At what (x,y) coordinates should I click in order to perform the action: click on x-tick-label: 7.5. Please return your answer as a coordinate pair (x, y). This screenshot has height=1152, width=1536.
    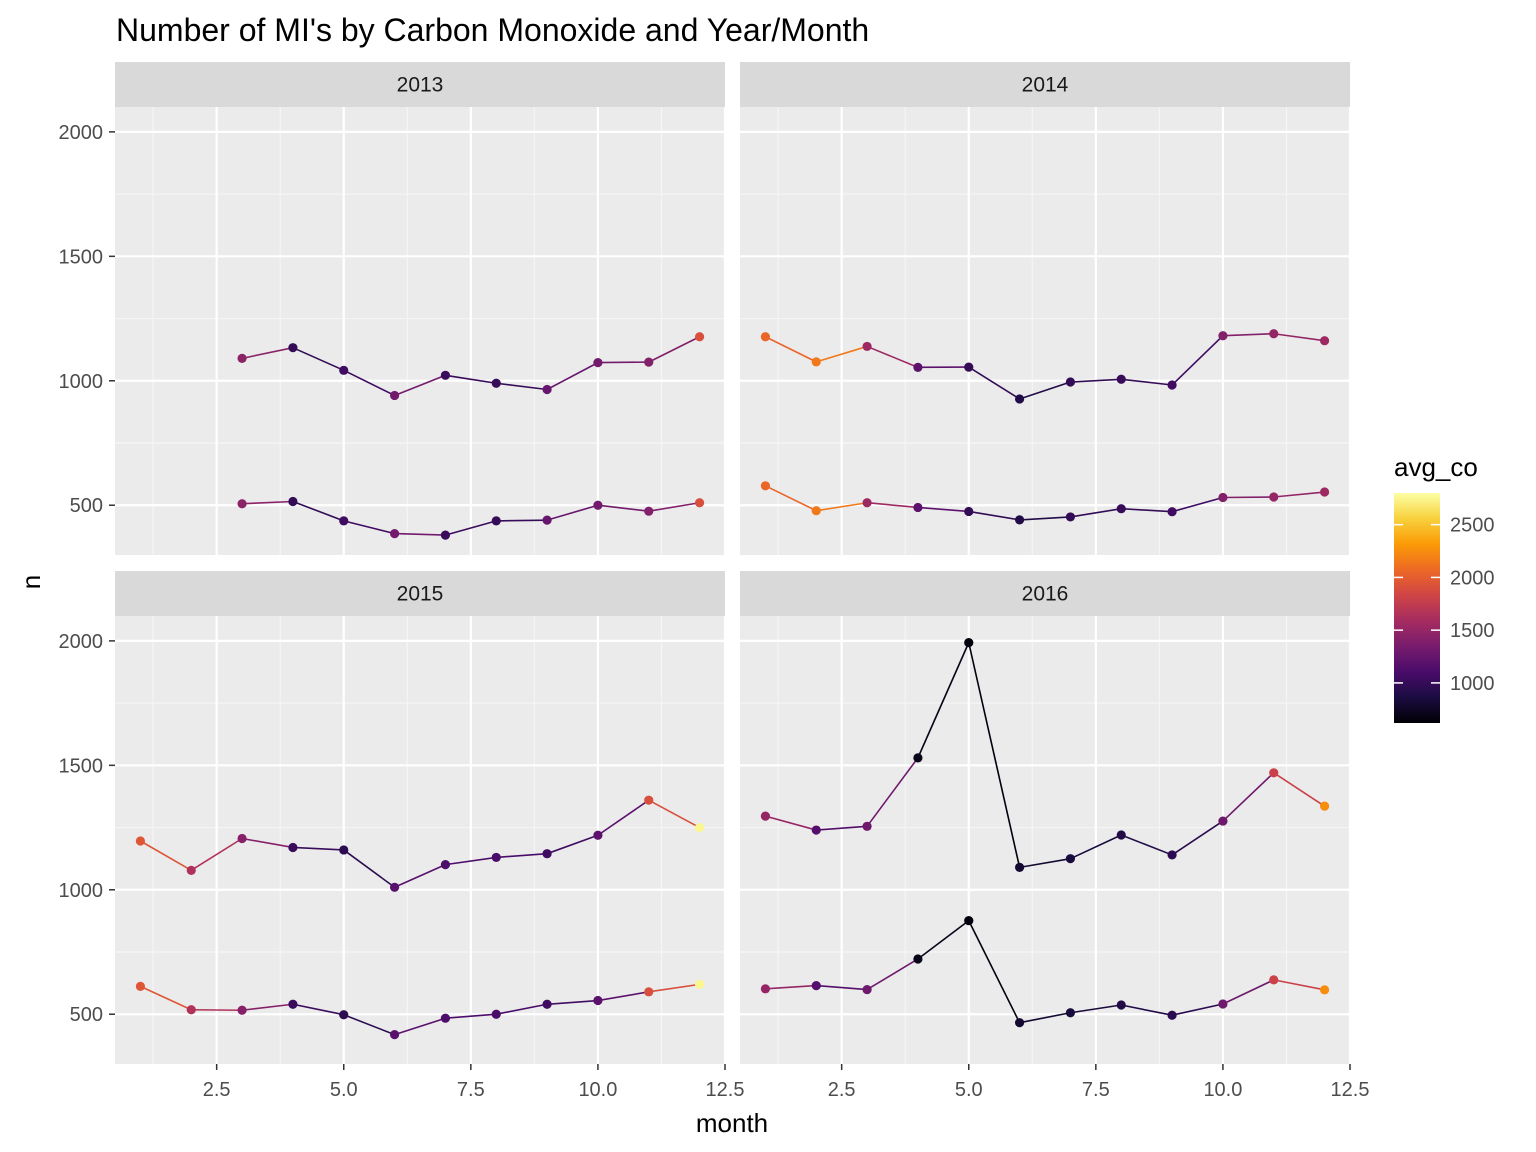
    Looking at the image, I should click on (1096, 1090).